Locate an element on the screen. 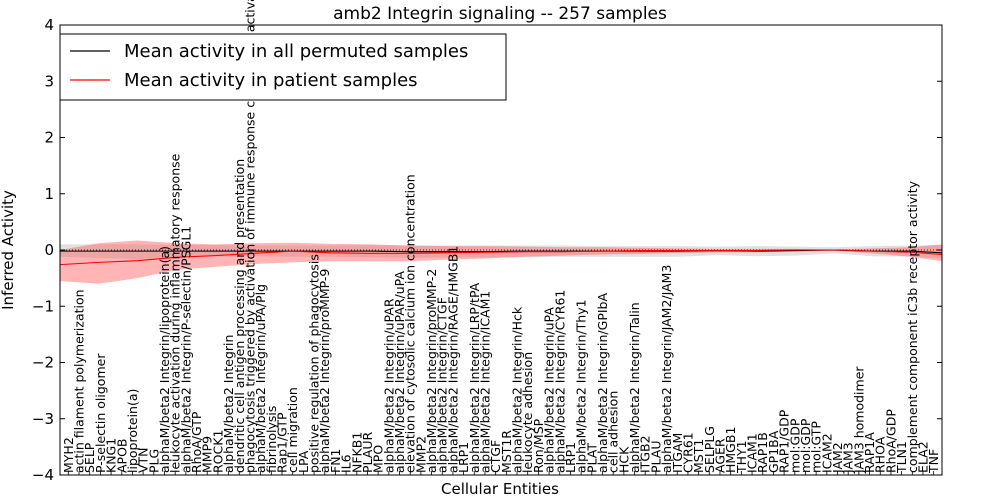  x-tick-label: alphaM/beta2 Integrin is located at coordinates (228, 404).